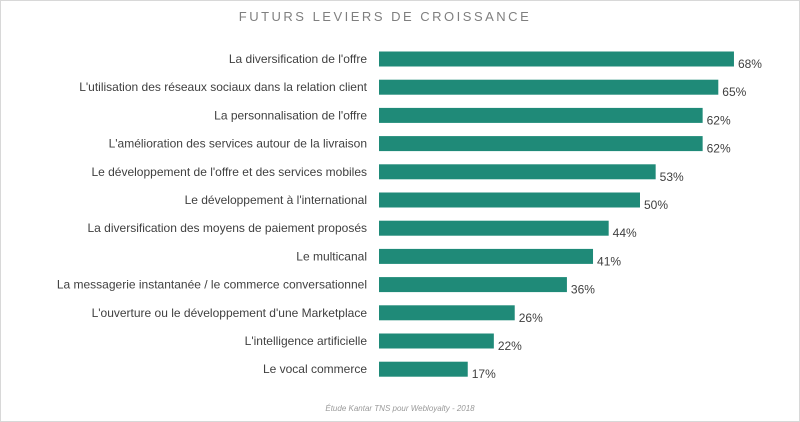  Describe the element at coordinates (531, 318) in the screenshot. I see `data-label: 26%` at that location.